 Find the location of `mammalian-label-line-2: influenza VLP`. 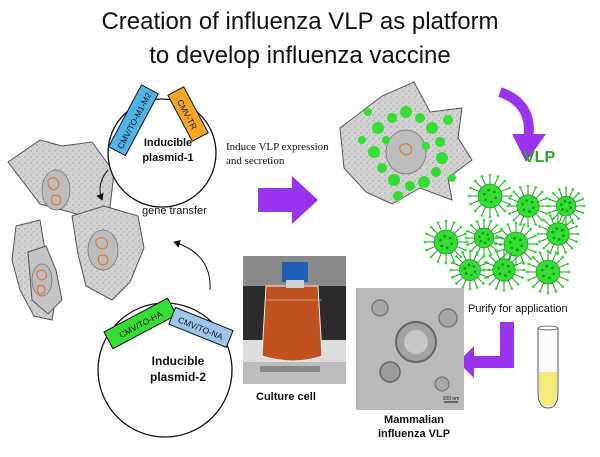

mammalian-label-line-2: influenza VLP is located at coordinates (414, 434).